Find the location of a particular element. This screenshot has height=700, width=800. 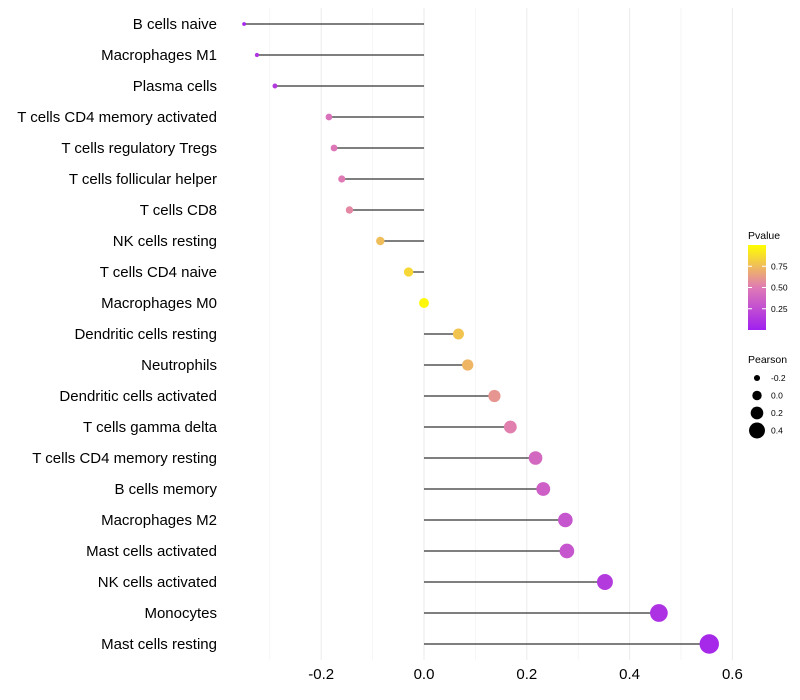

pearson-legend: Pearson -0.2 0.0 0.2 0.4 is located at coordinates (767, 396).